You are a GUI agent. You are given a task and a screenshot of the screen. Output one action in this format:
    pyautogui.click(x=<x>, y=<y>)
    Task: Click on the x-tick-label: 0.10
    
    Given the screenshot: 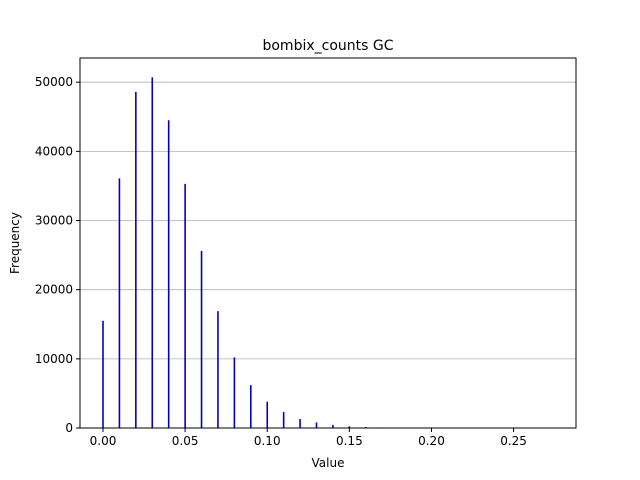 What is the action you would take?
    pyautogui.click(x=267, y=441)
    